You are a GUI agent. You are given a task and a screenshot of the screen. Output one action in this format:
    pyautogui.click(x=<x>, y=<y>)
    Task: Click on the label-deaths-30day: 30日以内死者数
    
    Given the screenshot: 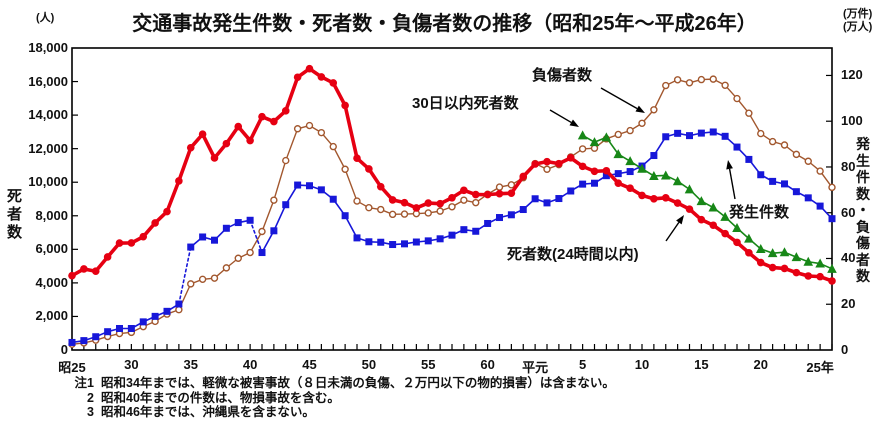 What is the action you would take?
    pyautogui.click(x=465, y=103)
    